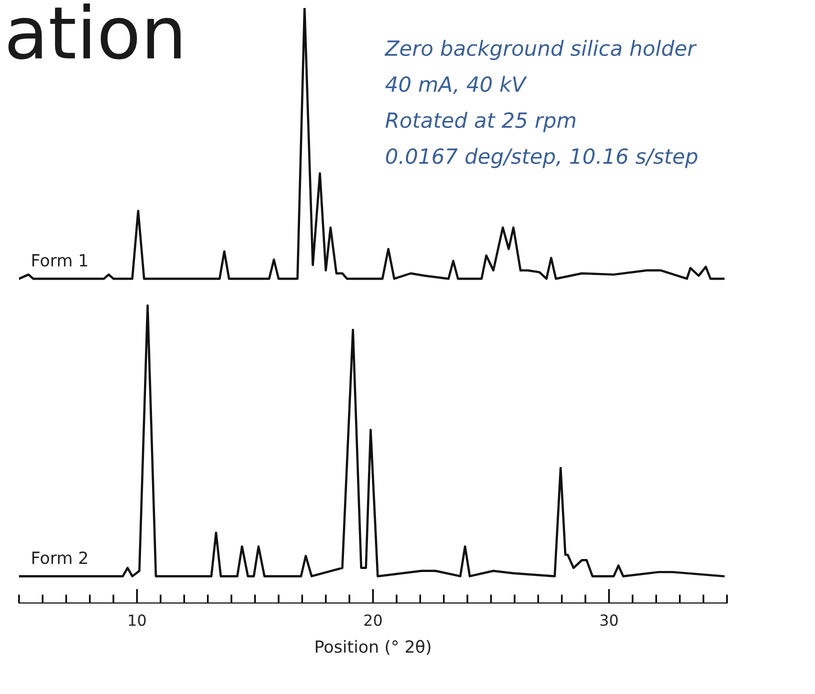 This screenshot has height=694, width=815. Describe the element at coordinates (540, 50) in the screenshot. I see `annotation: Zero background silica holder` at that location.